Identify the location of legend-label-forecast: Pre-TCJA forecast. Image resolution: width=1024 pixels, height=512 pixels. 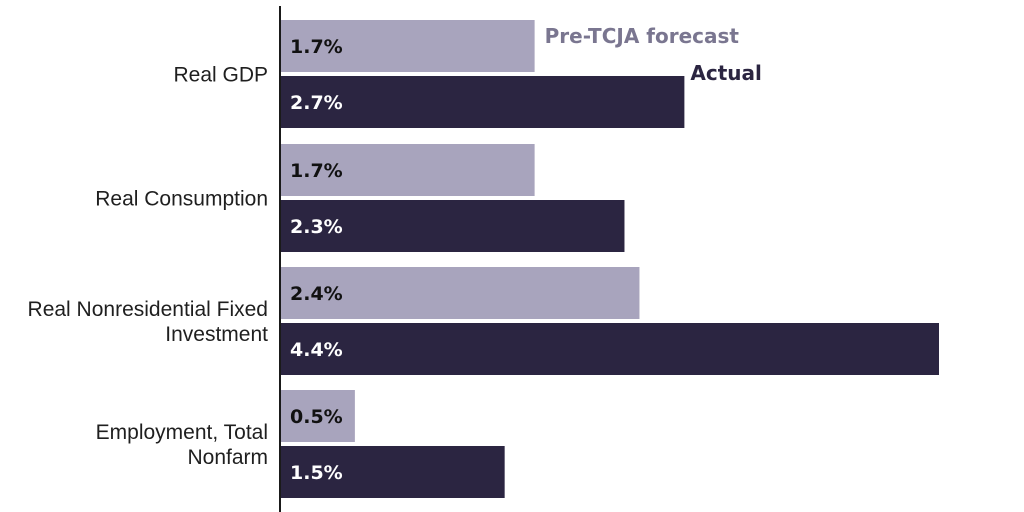
(642, 36).